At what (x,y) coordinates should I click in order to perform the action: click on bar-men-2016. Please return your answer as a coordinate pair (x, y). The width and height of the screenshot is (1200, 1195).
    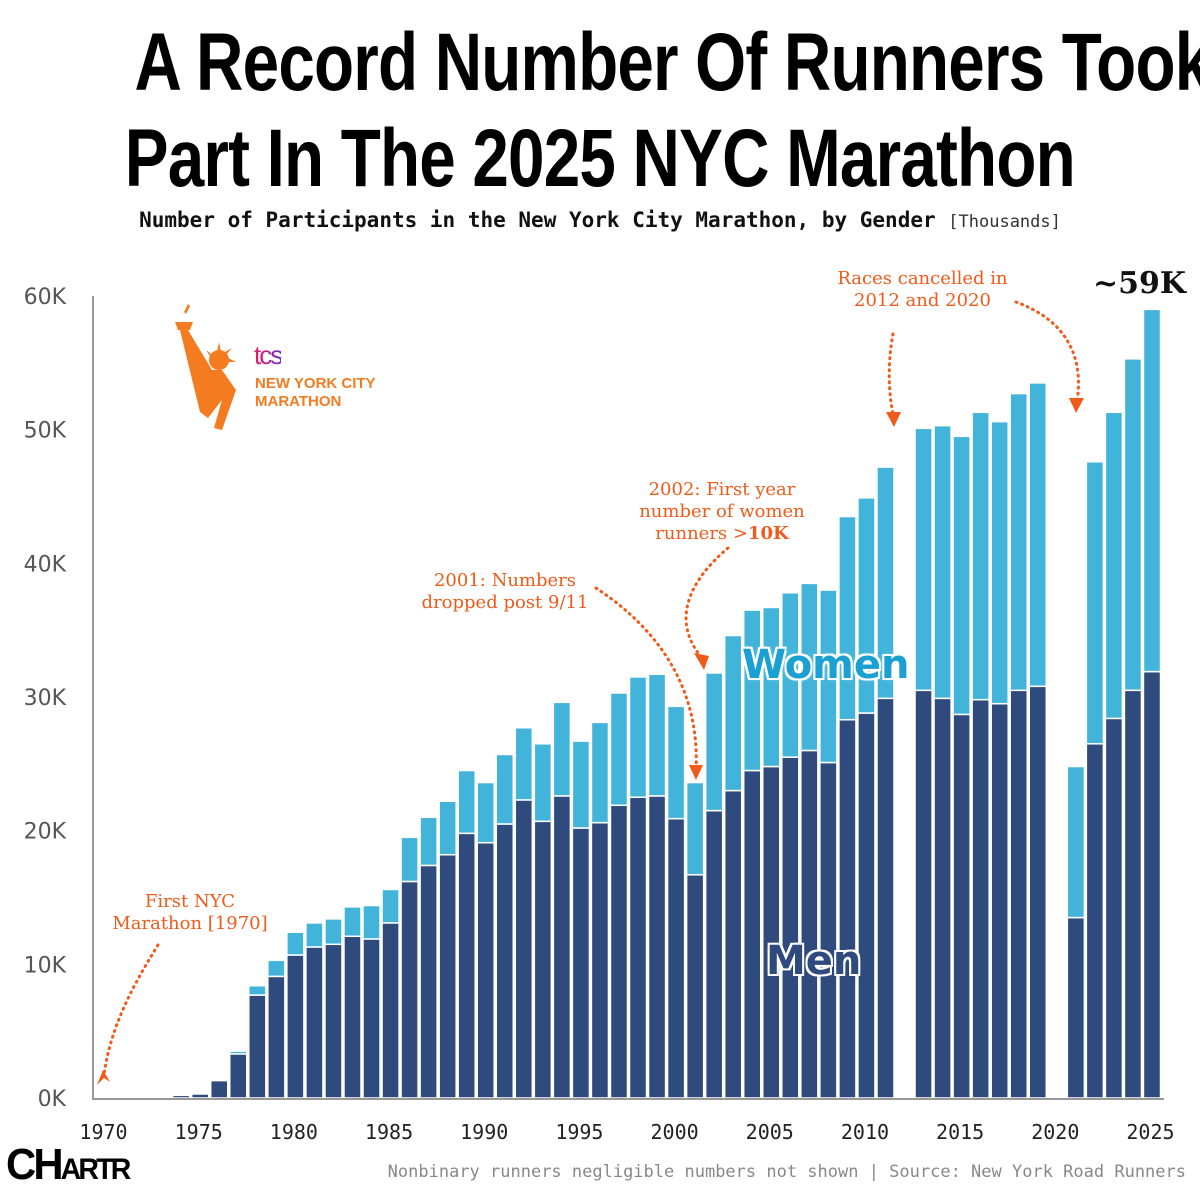
    Looking at the image, I should click on (980, 898).